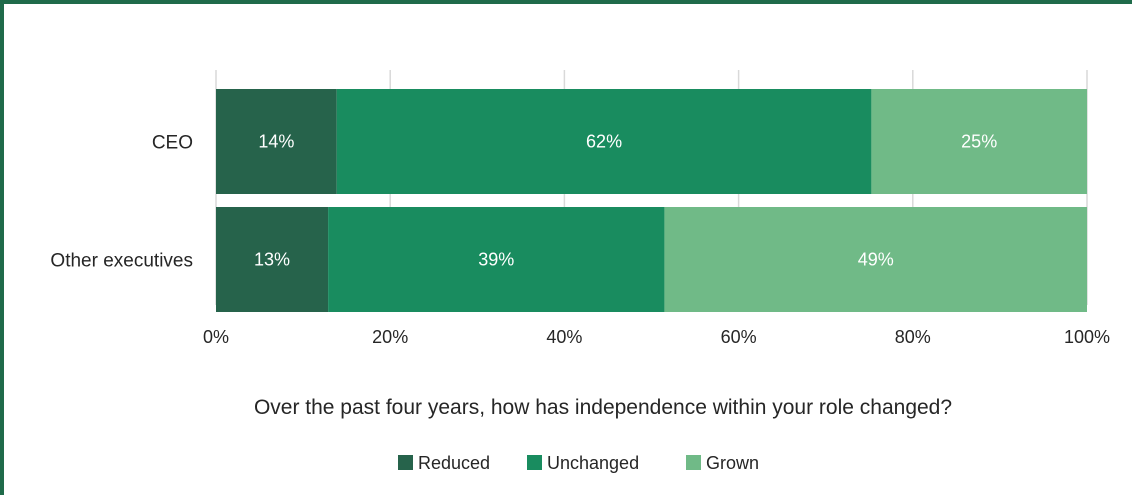 The height and width of the screenshot is (495, 1132). I want to click on x-tick-label: 0%, so click(216, 337).